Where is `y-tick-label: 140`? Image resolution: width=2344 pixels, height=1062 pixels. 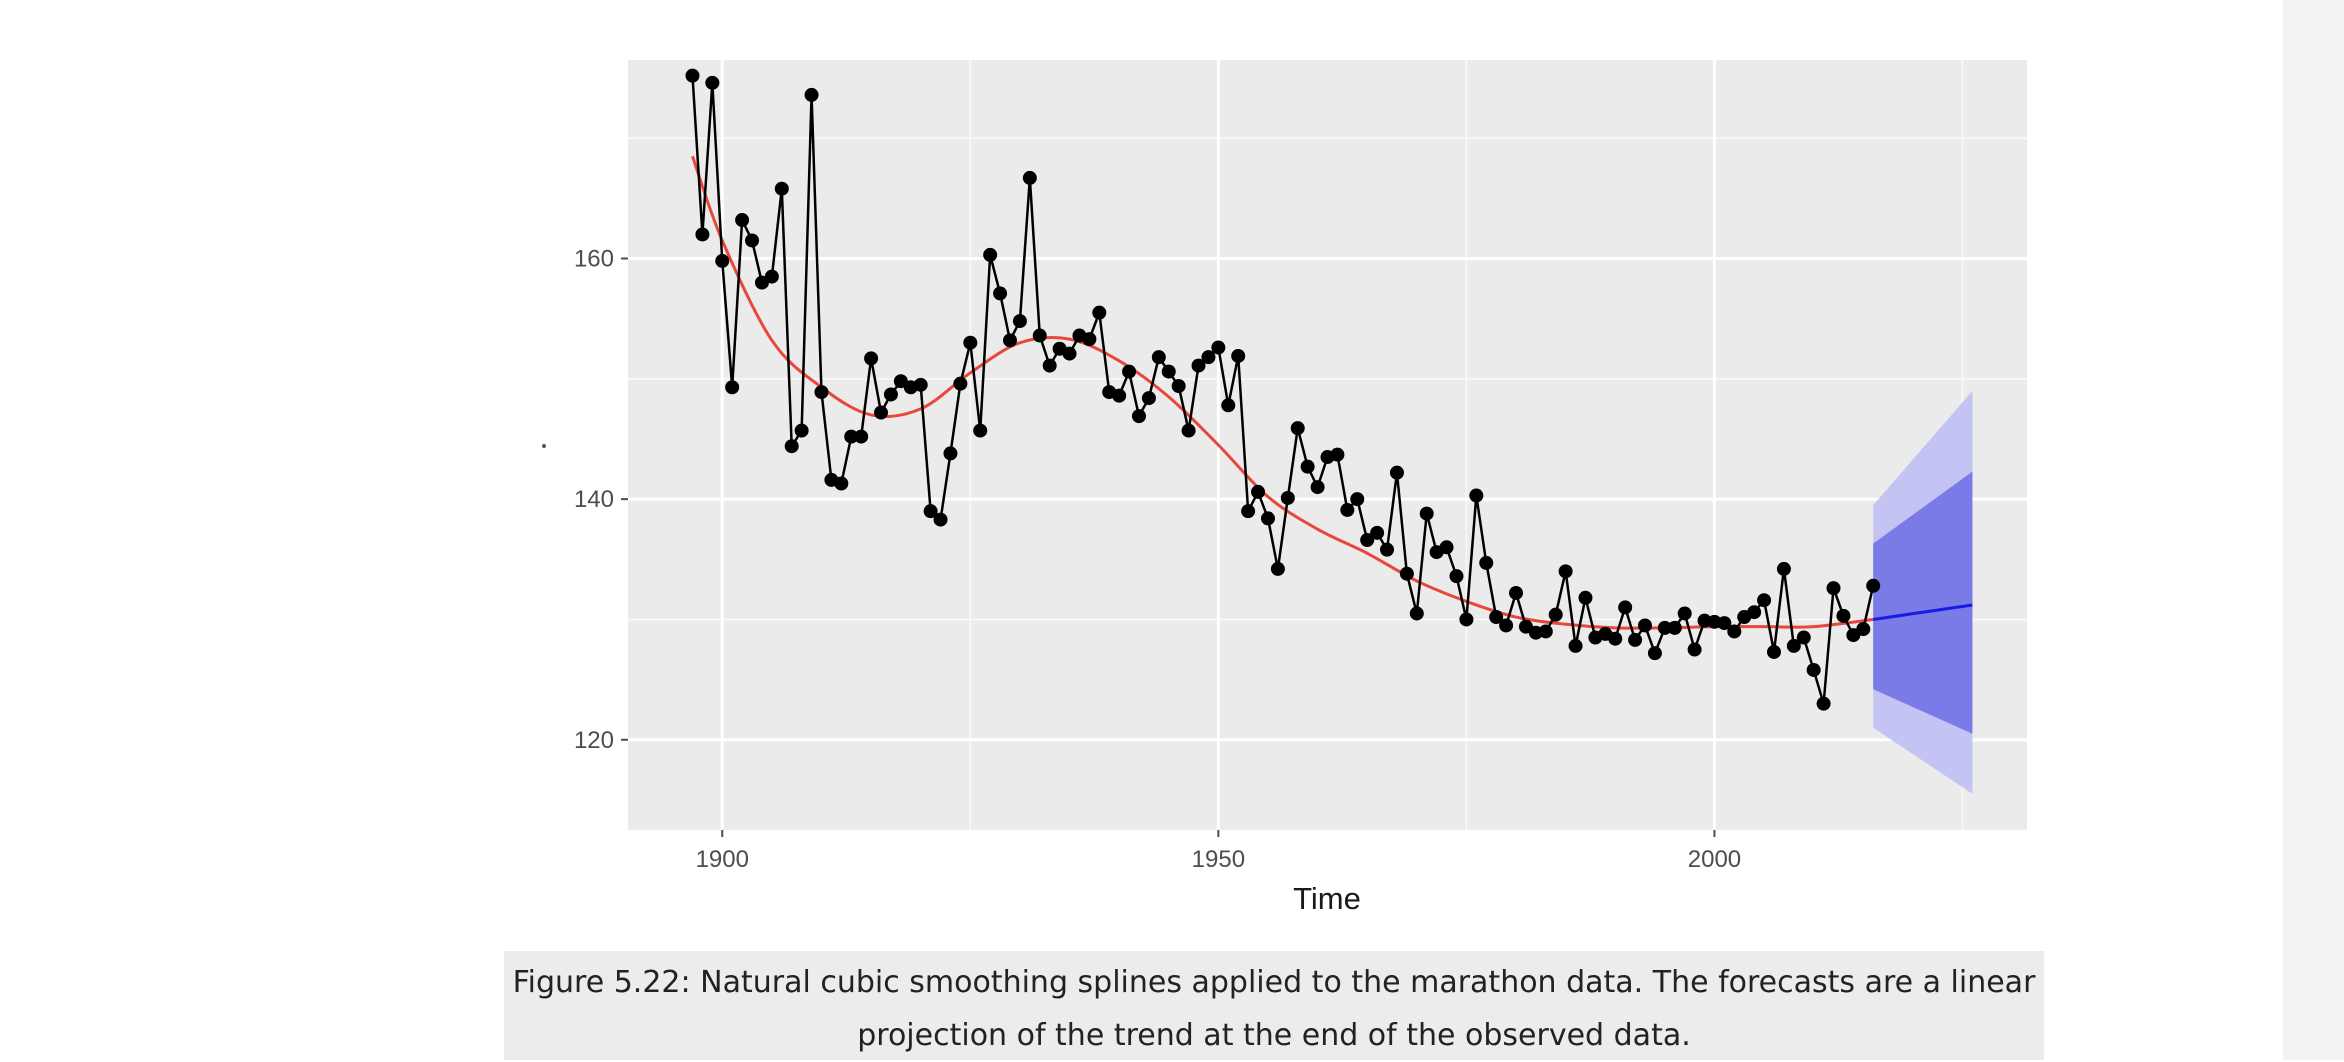
y-tick-label: 140 is located at coordinates (594, 499).